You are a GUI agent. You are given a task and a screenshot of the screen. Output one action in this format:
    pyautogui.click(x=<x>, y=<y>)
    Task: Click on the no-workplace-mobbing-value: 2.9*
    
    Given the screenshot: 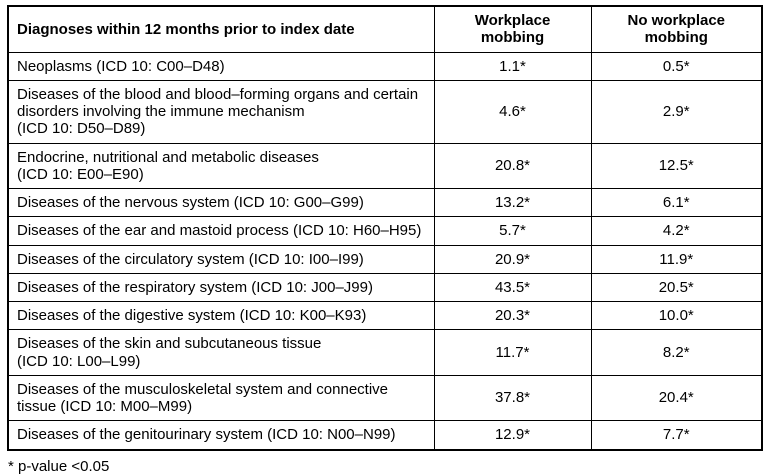 What is the action you would take?
    pyautogui.click(x=676, y=111)
    